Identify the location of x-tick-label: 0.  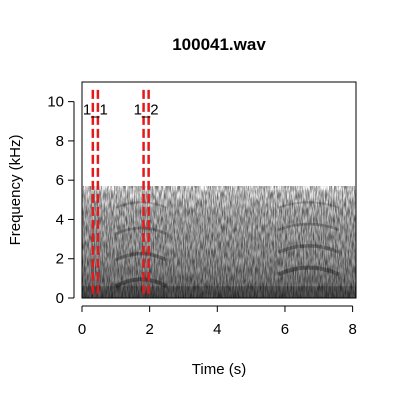
(82, 329).